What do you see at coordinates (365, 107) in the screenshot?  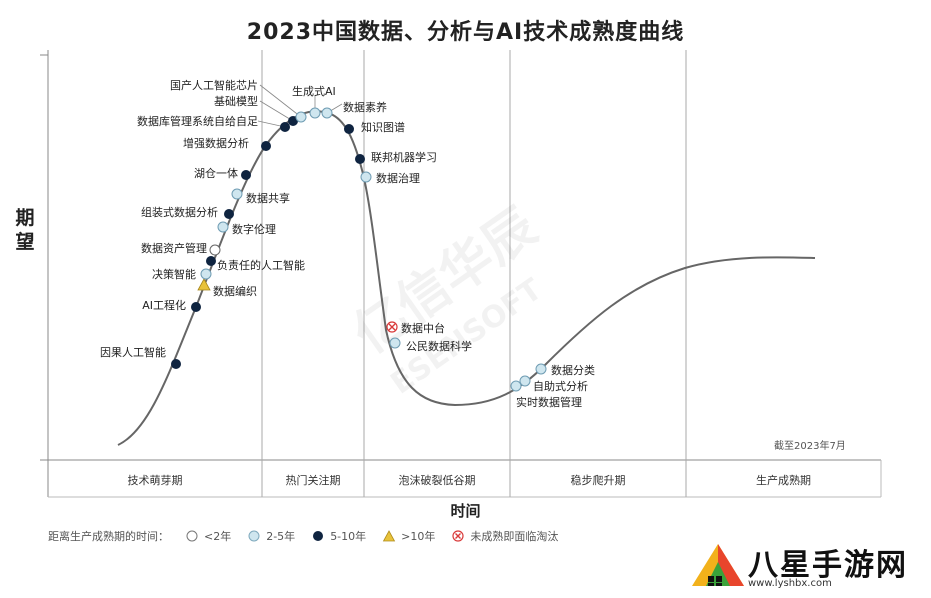 I see `technology-label: 数据素养` at bounding box center [365, 107].